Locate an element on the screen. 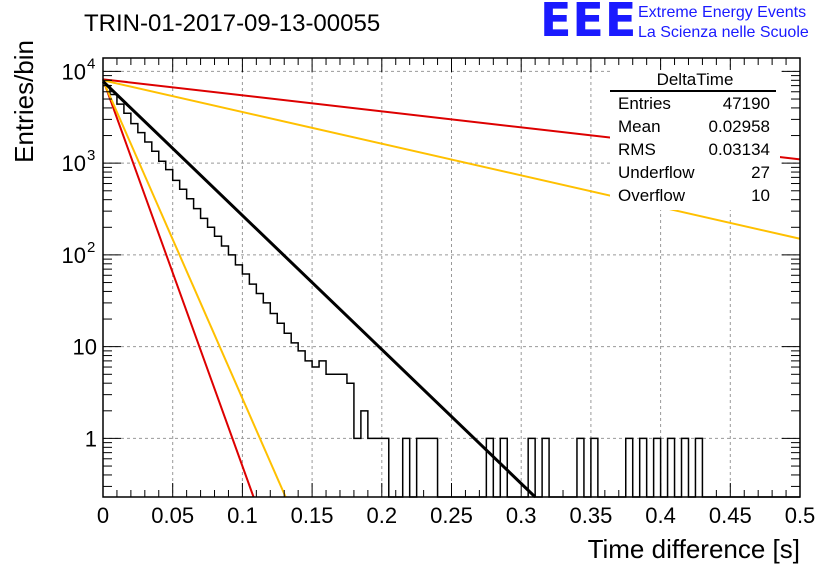 The height and width of the screenshot is (572, 836). stats-label: Entries is located at coordinates (644, 103).